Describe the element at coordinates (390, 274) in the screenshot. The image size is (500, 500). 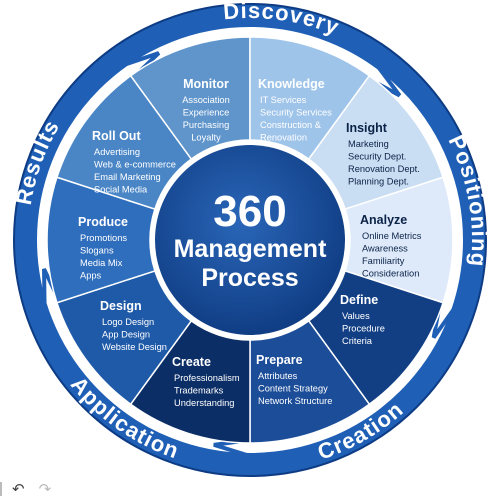
I see `segment-item-analyze: Consideration` at that location.